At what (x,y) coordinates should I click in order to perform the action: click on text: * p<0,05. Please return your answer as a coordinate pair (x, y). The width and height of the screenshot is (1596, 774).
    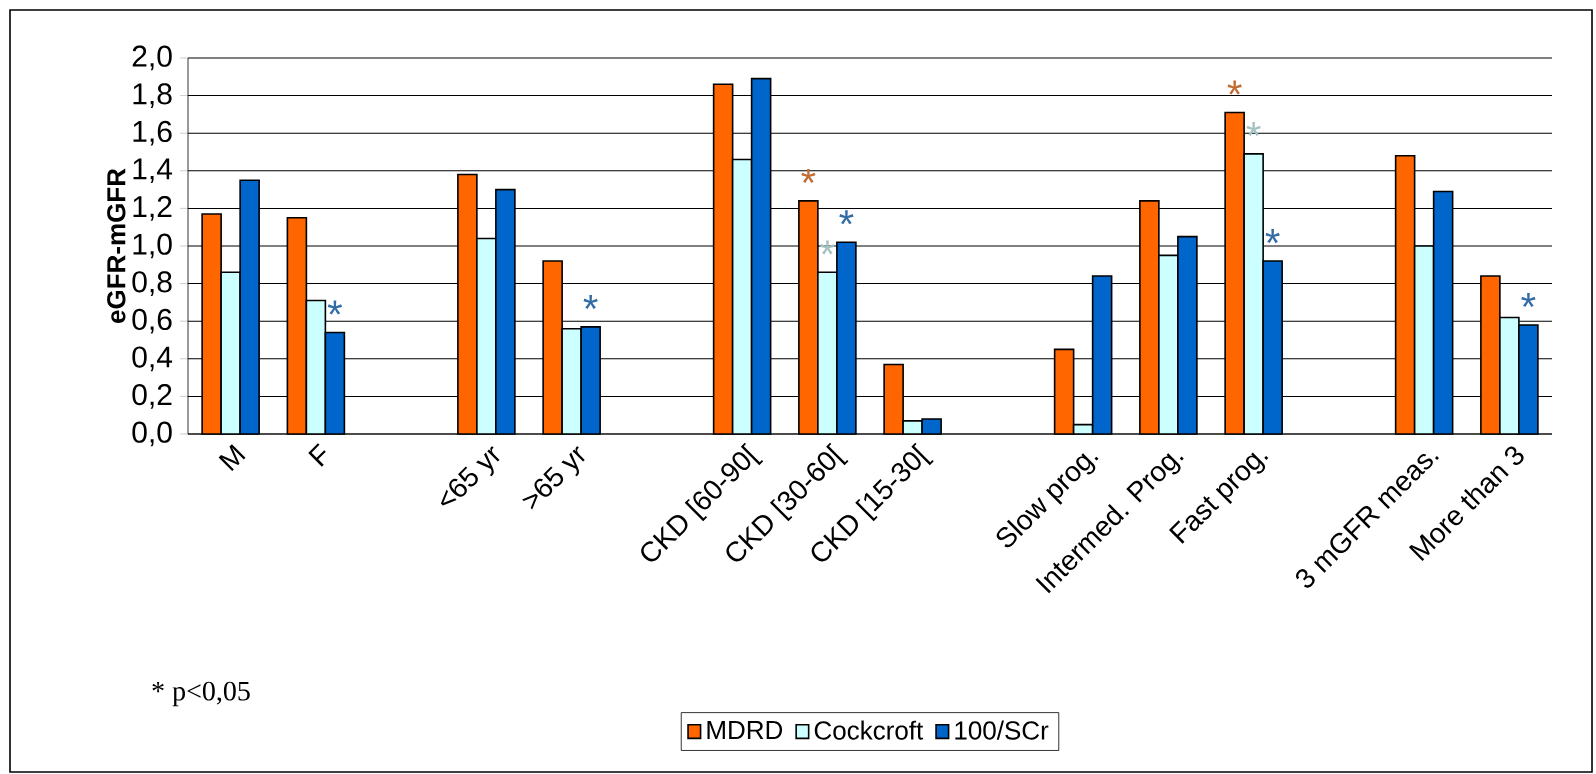
    Looking at the image, I should click on (201, 694).